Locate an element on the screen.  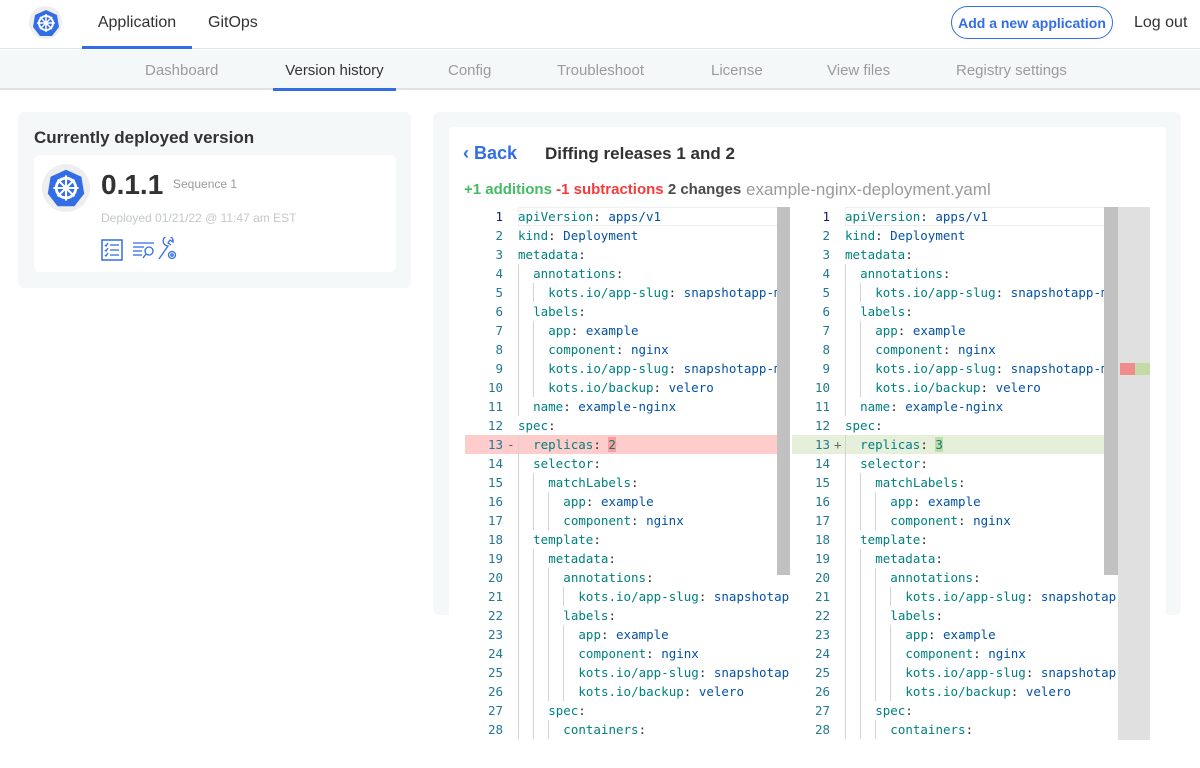
kubernetes-logo-icon is located at coordinates (45, 22).